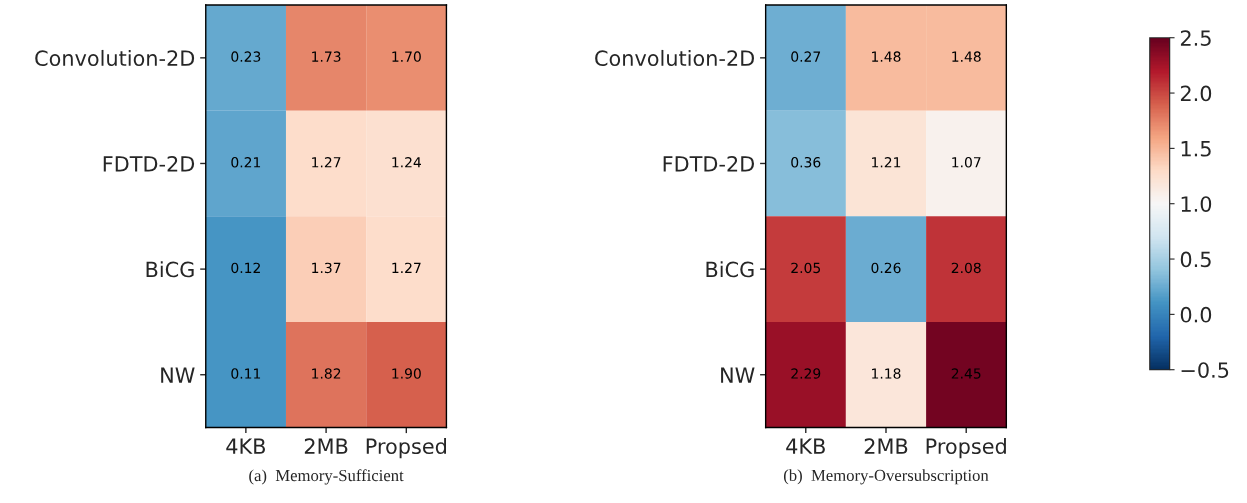  I want to click on data-label: 1.18, so click(886, 373).